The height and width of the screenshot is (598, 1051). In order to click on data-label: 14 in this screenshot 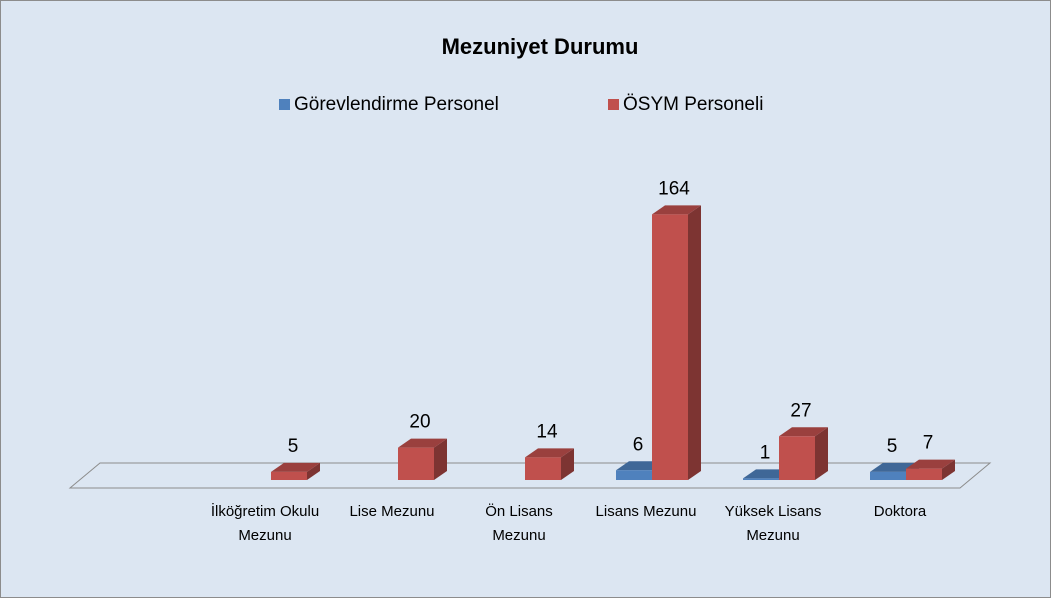, I will do `click(547, 431)`.